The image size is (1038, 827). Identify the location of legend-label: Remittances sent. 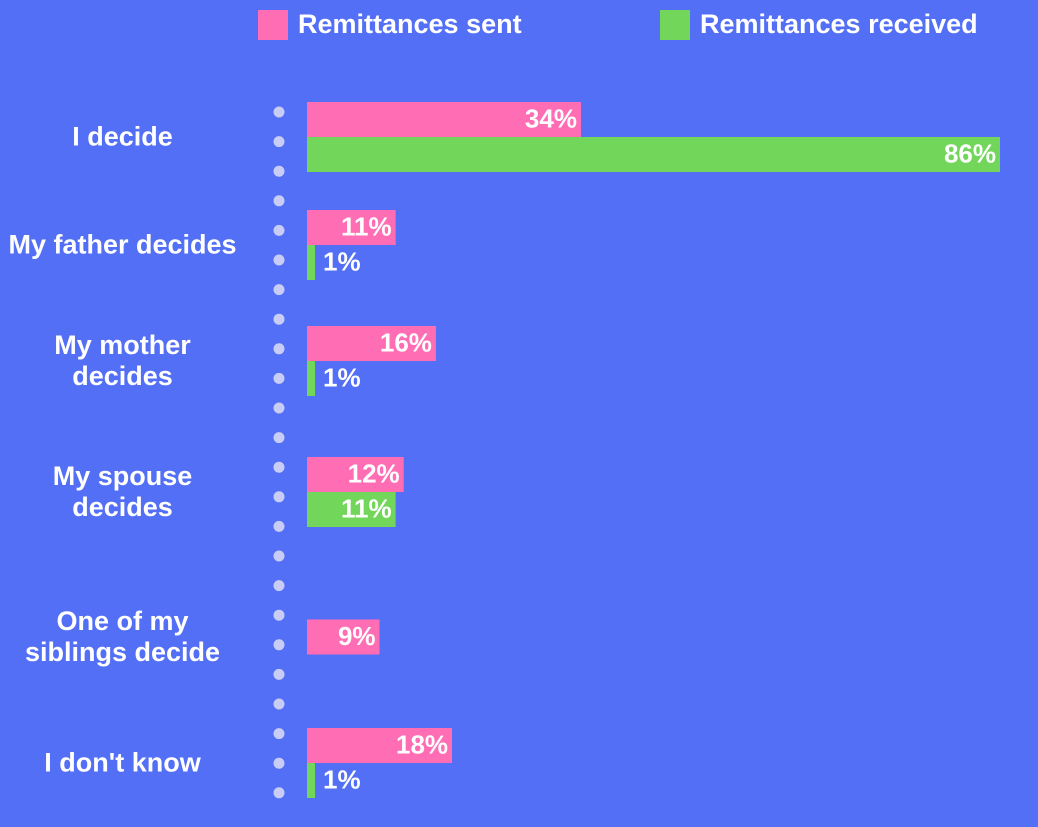
(410, 24).